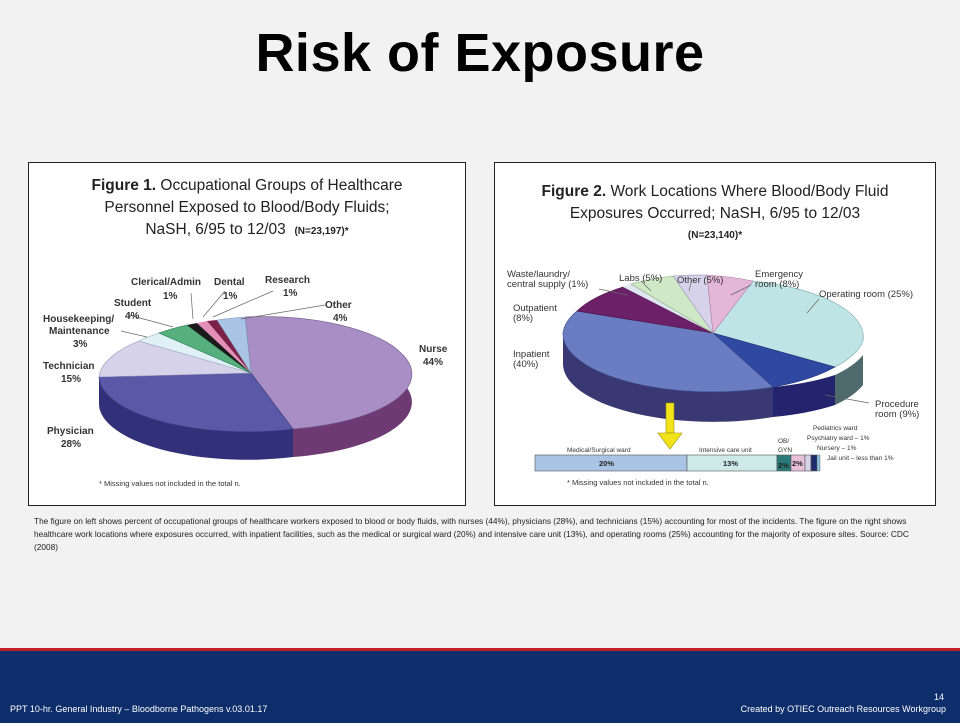 Image resolution: width=960 pixels, height=723 pixels. Describe the element at coordinates (849, 380) in the screenshot. I see `pie2-side-operating` at that location.